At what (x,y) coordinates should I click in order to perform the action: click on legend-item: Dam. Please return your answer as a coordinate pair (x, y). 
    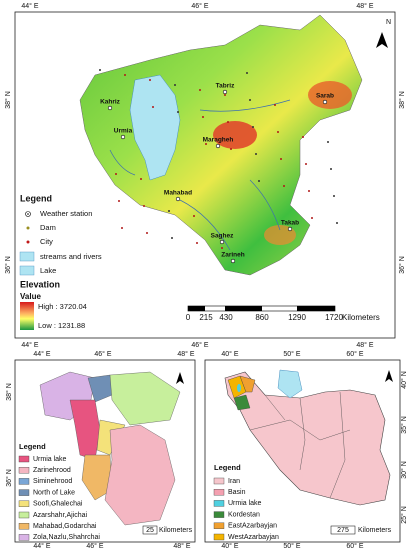
    Looking at the image, I should click on (48, 227).